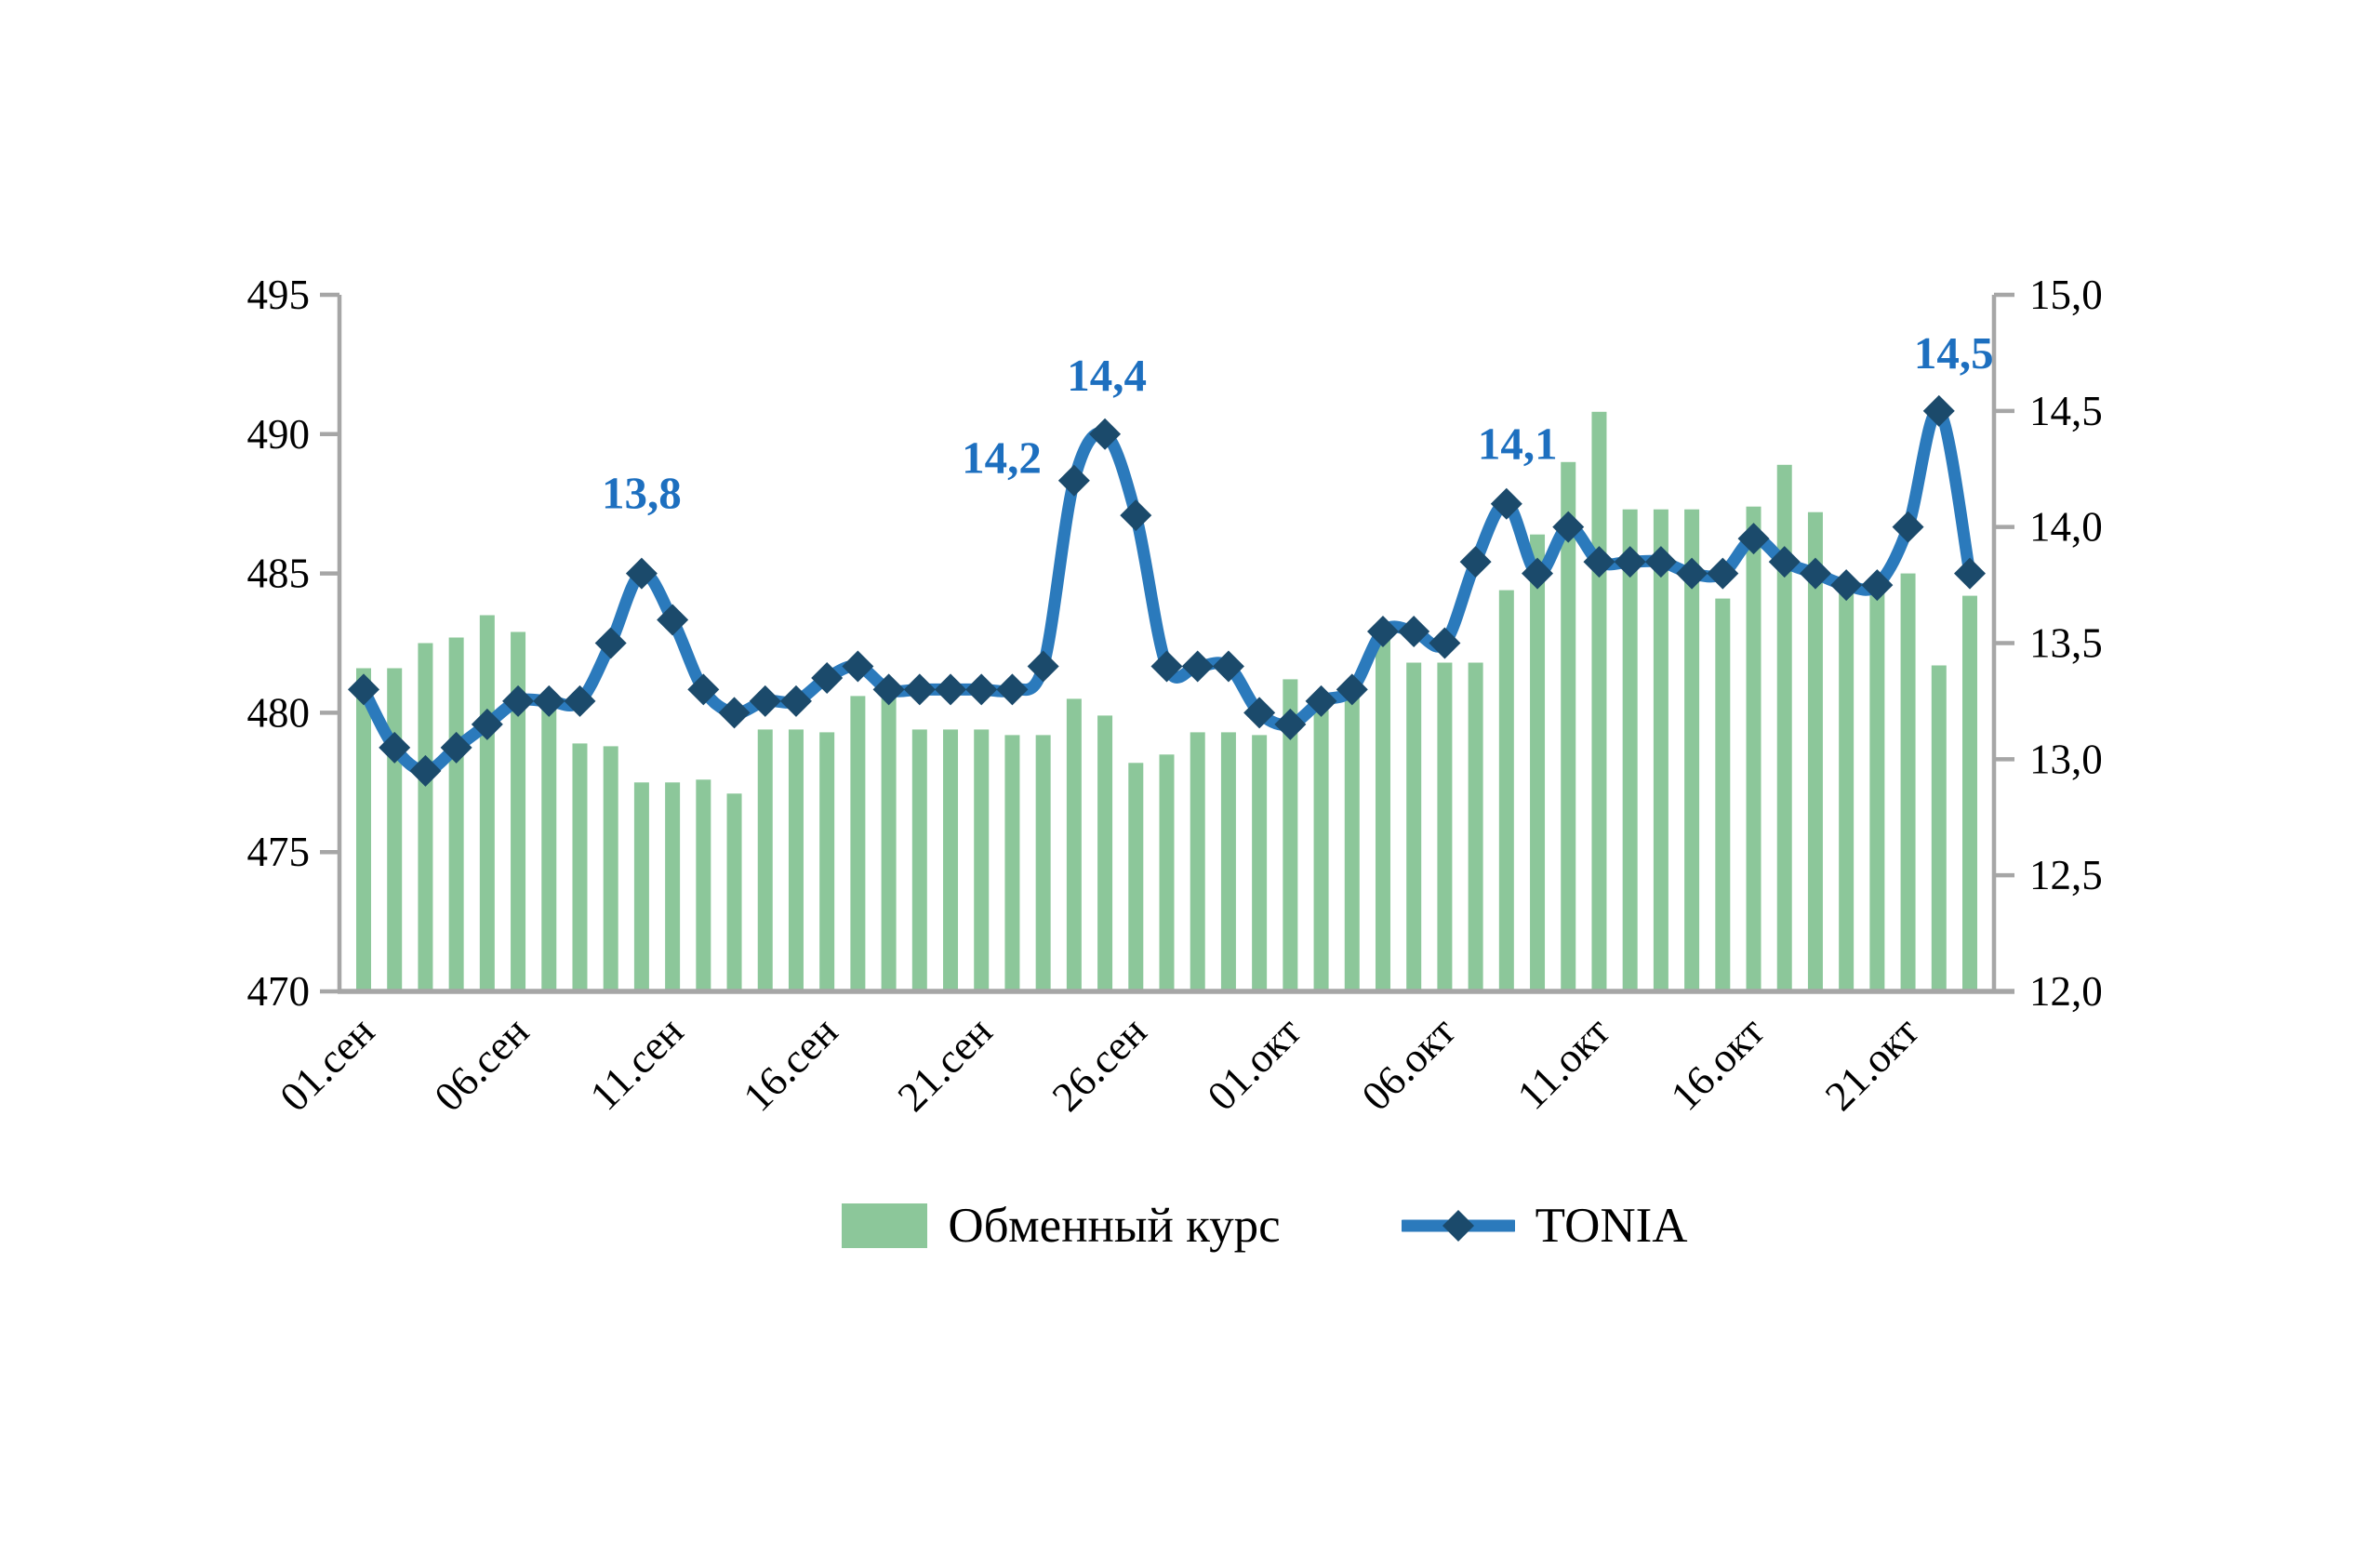  I want to click on left-axis-tick-label: 475, so click(279, 852).